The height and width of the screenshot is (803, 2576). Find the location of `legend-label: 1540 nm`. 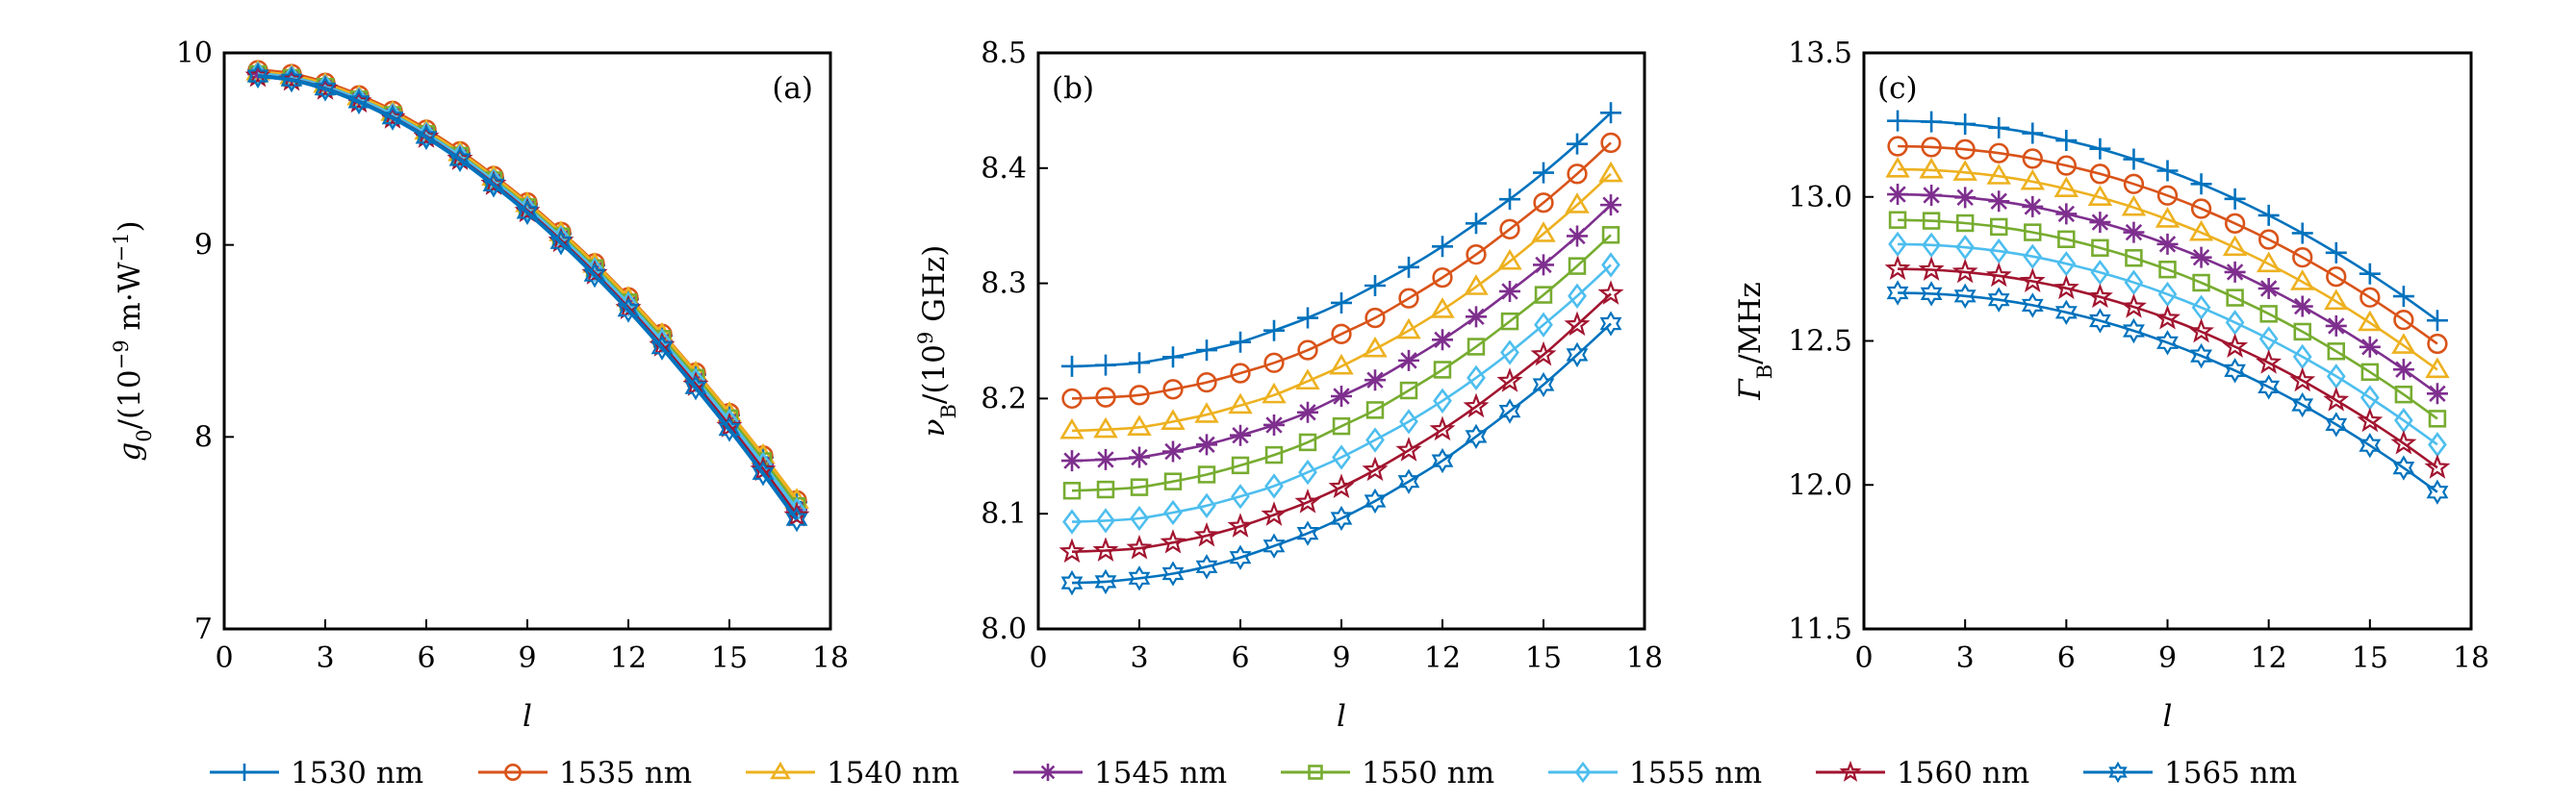

legend-label: 1540 nm is located at coordinates (893, 773).